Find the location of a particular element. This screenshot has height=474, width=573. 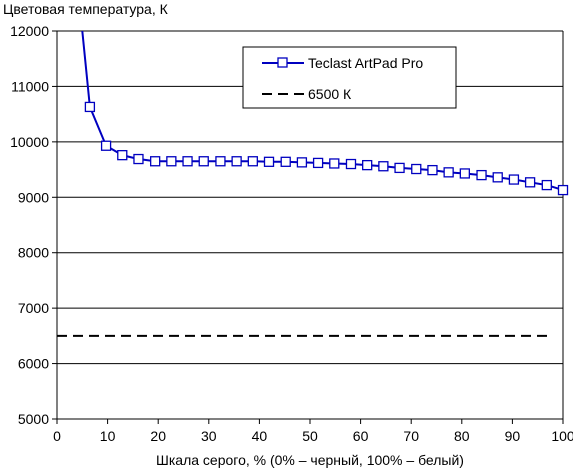

y-tick-label: 8000 is located at coordinates (33, 253).